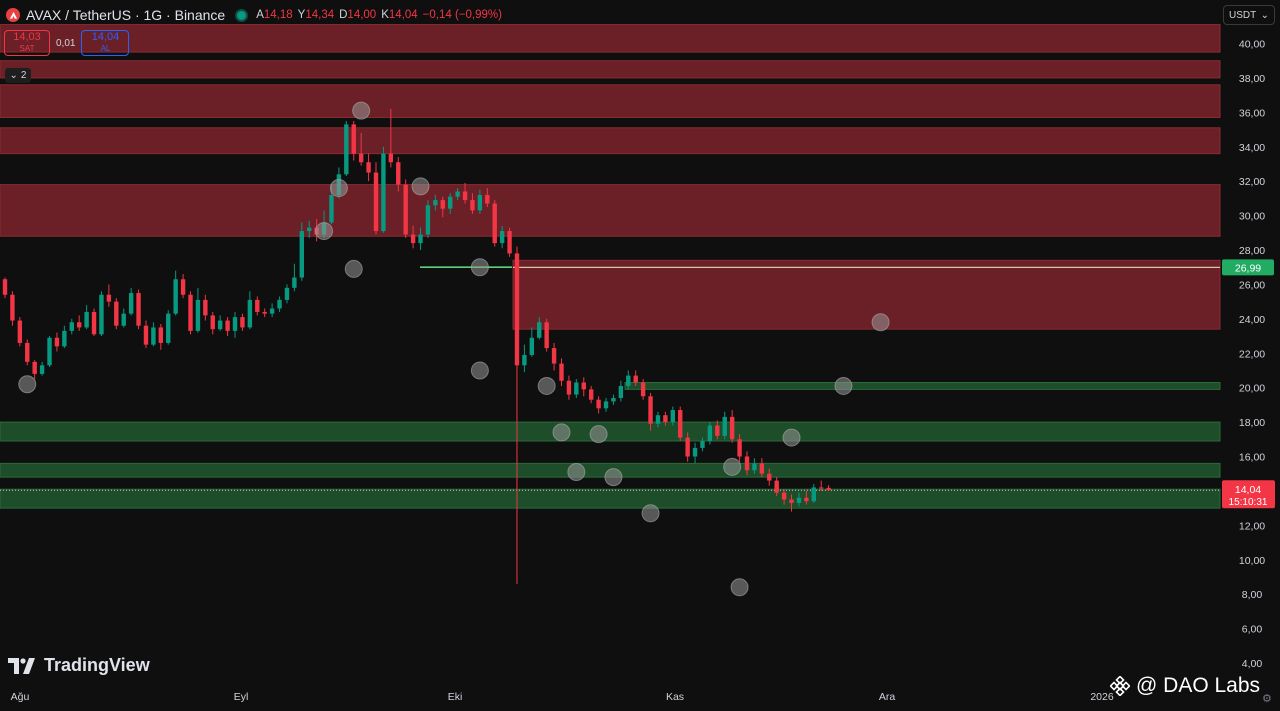  I want to click on indicators-count: 2, so click(23, 75).